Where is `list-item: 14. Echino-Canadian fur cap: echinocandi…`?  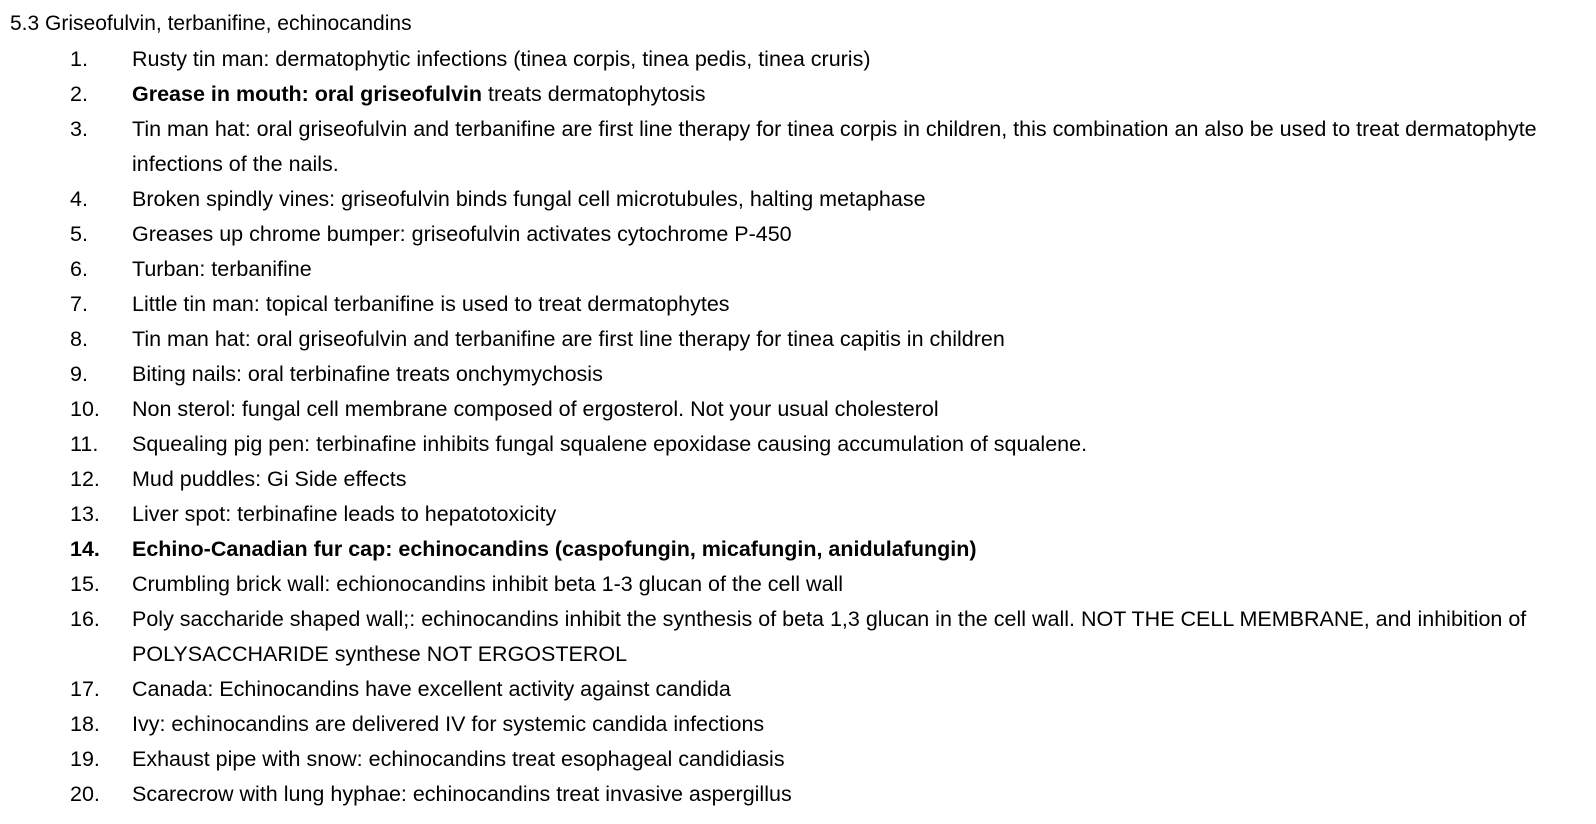 list-item: 14. Echino-Canadian fur cap: echinocandi… is located at coordinates (795, 549).